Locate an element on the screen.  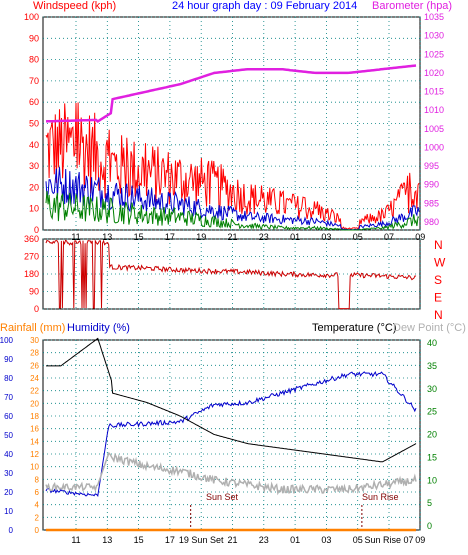
windspeed-tick-label: 30 is located at coordinates (34, 166).